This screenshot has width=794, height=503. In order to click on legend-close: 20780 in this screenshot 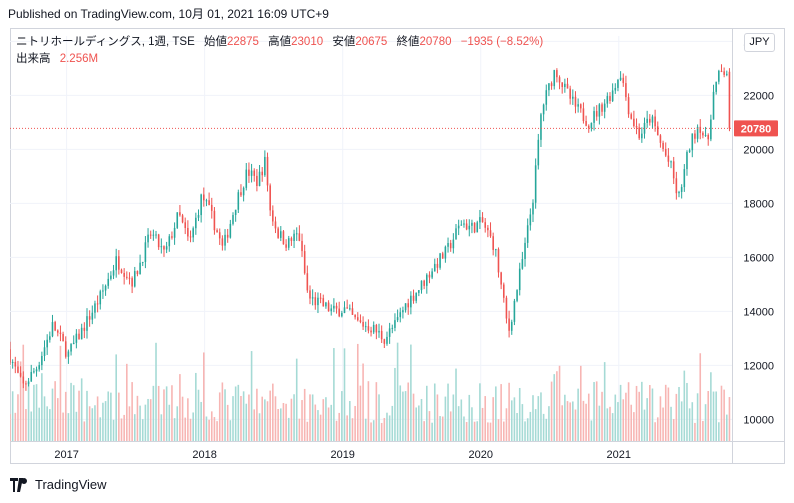, I will do `click(435, 42)`.